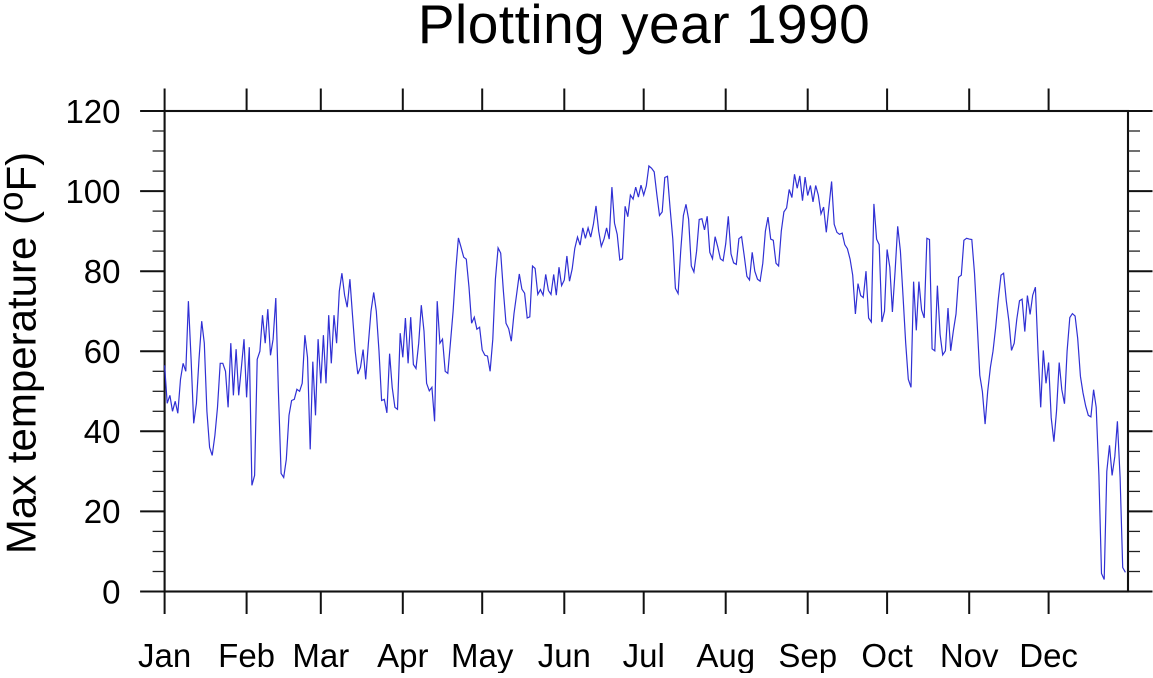 The width and height of the screenshot is (1153, 678). I want to click on svg-text: 40, so click(102, 431).